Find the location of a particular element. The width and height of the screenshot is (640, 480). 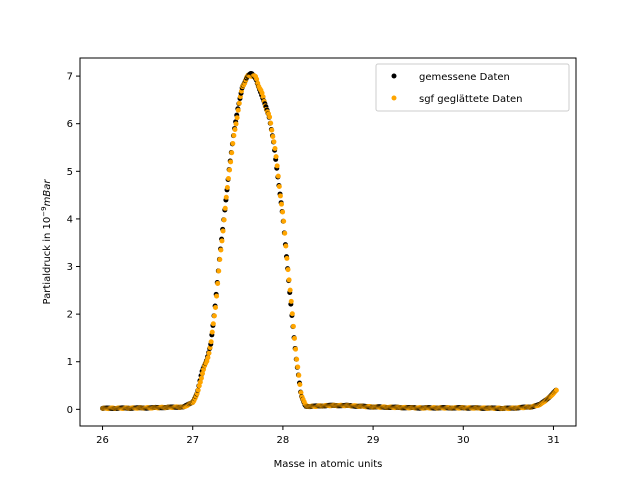

y-axis-label: Partialdruck in 10−9mBar is located at coordinates (46, 242).